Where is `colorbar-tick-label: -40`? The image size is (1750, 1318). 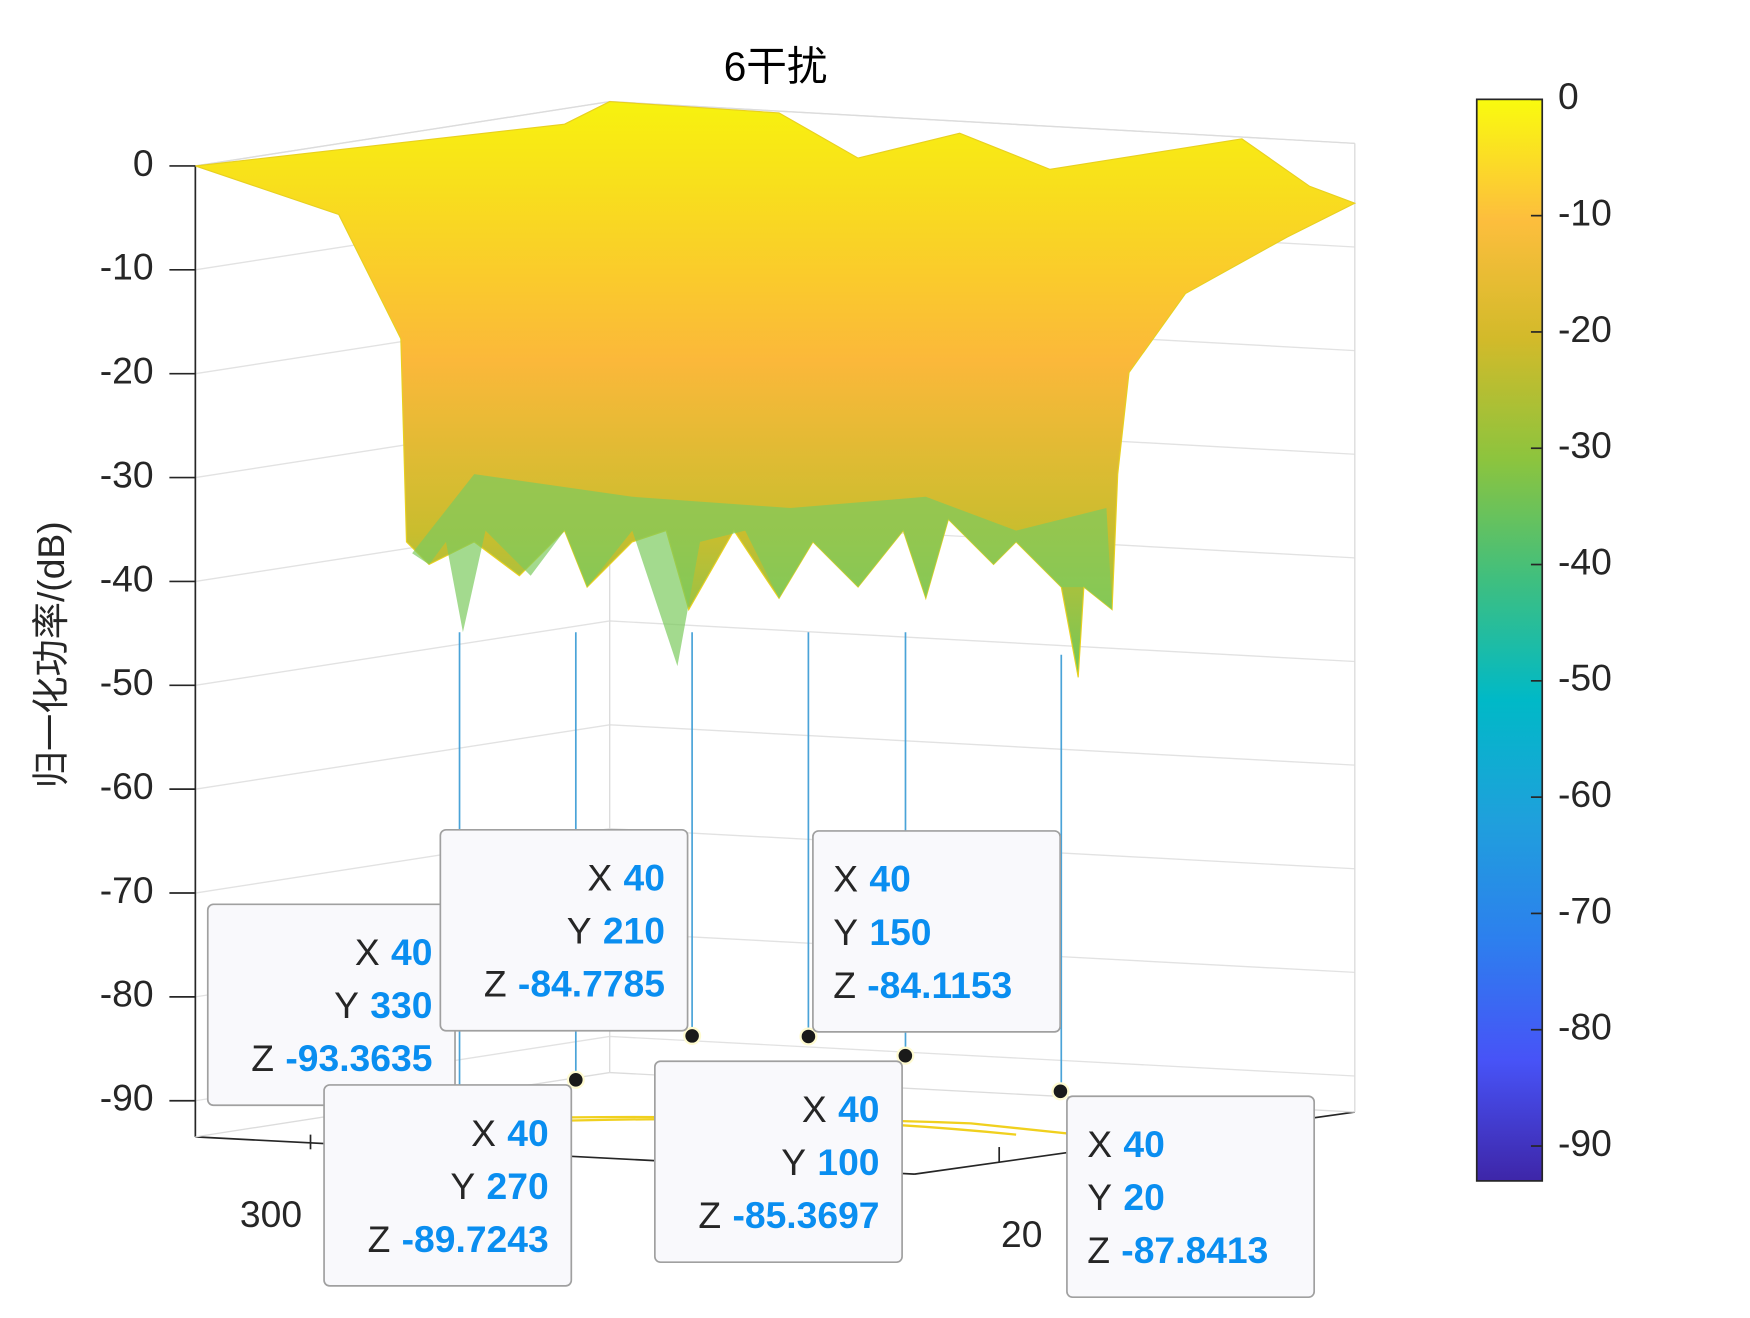
colorbar-tick-label: -40 is located at coordinates (1585, 561).